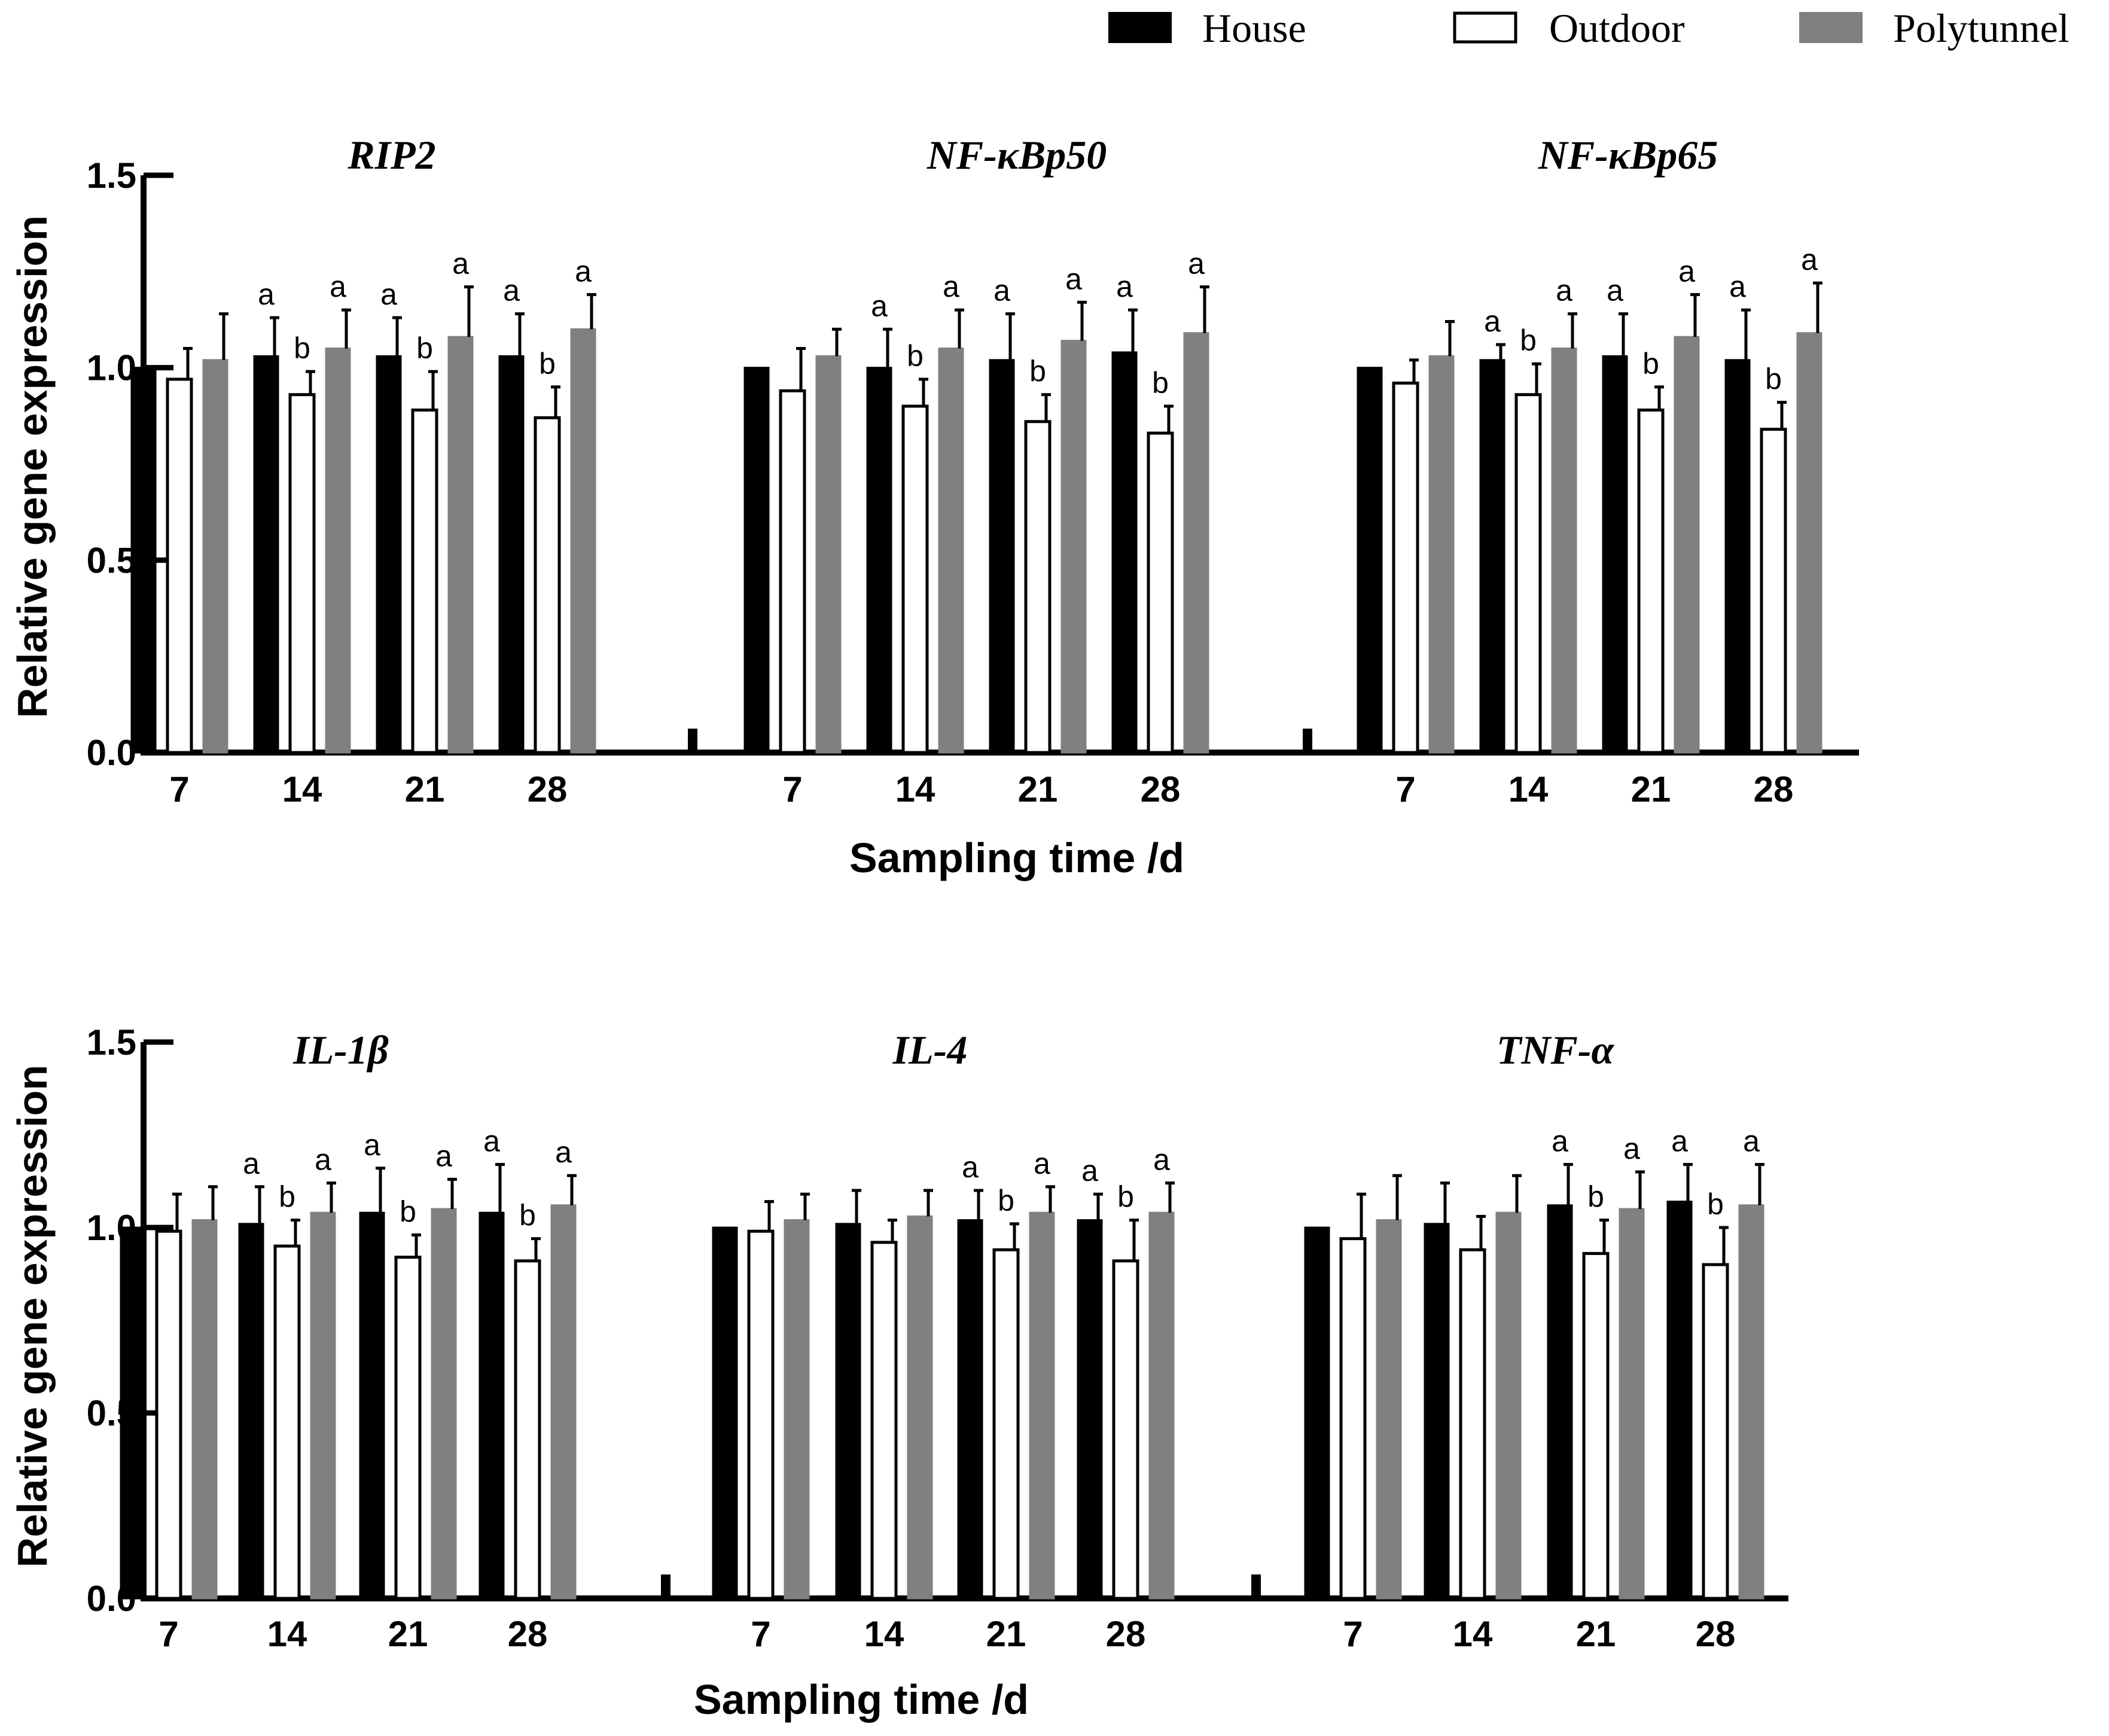  I want to click on y-axis-title: Relative gene expression, so click(32, 467).